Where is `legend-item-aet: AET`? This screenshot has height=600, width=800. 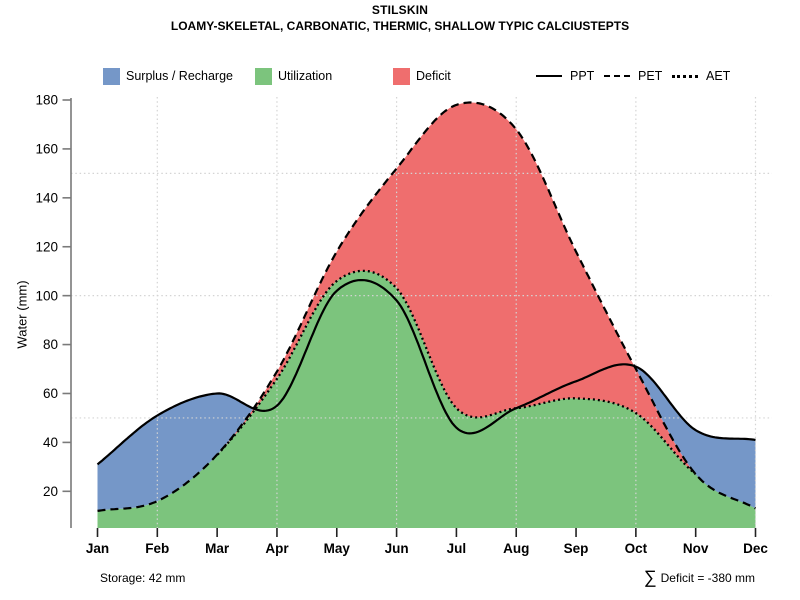 legend-item-aet: AET is located at coordinates (701, 76).